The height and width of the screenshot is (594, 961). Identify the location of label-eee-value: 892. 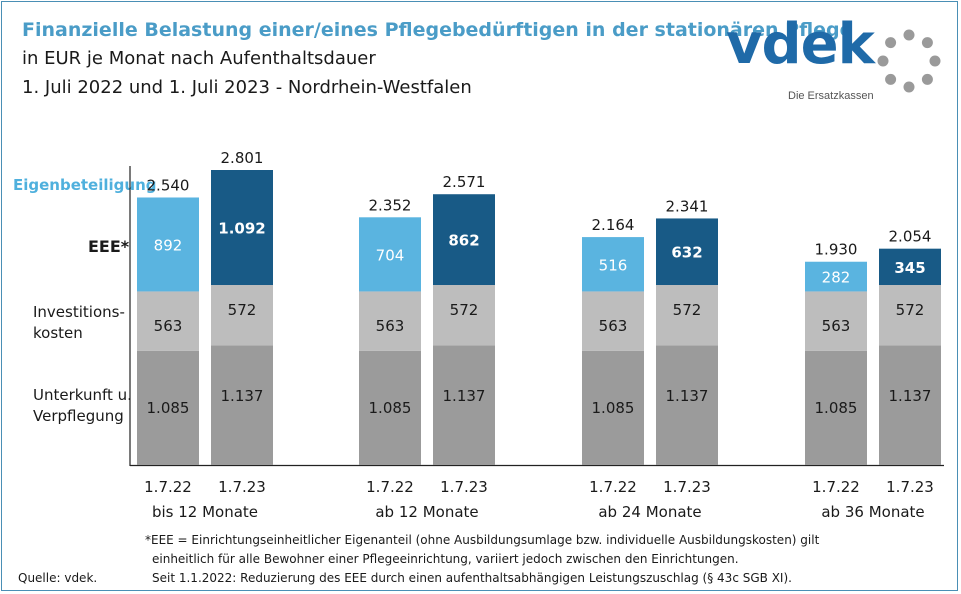
(168, 245).